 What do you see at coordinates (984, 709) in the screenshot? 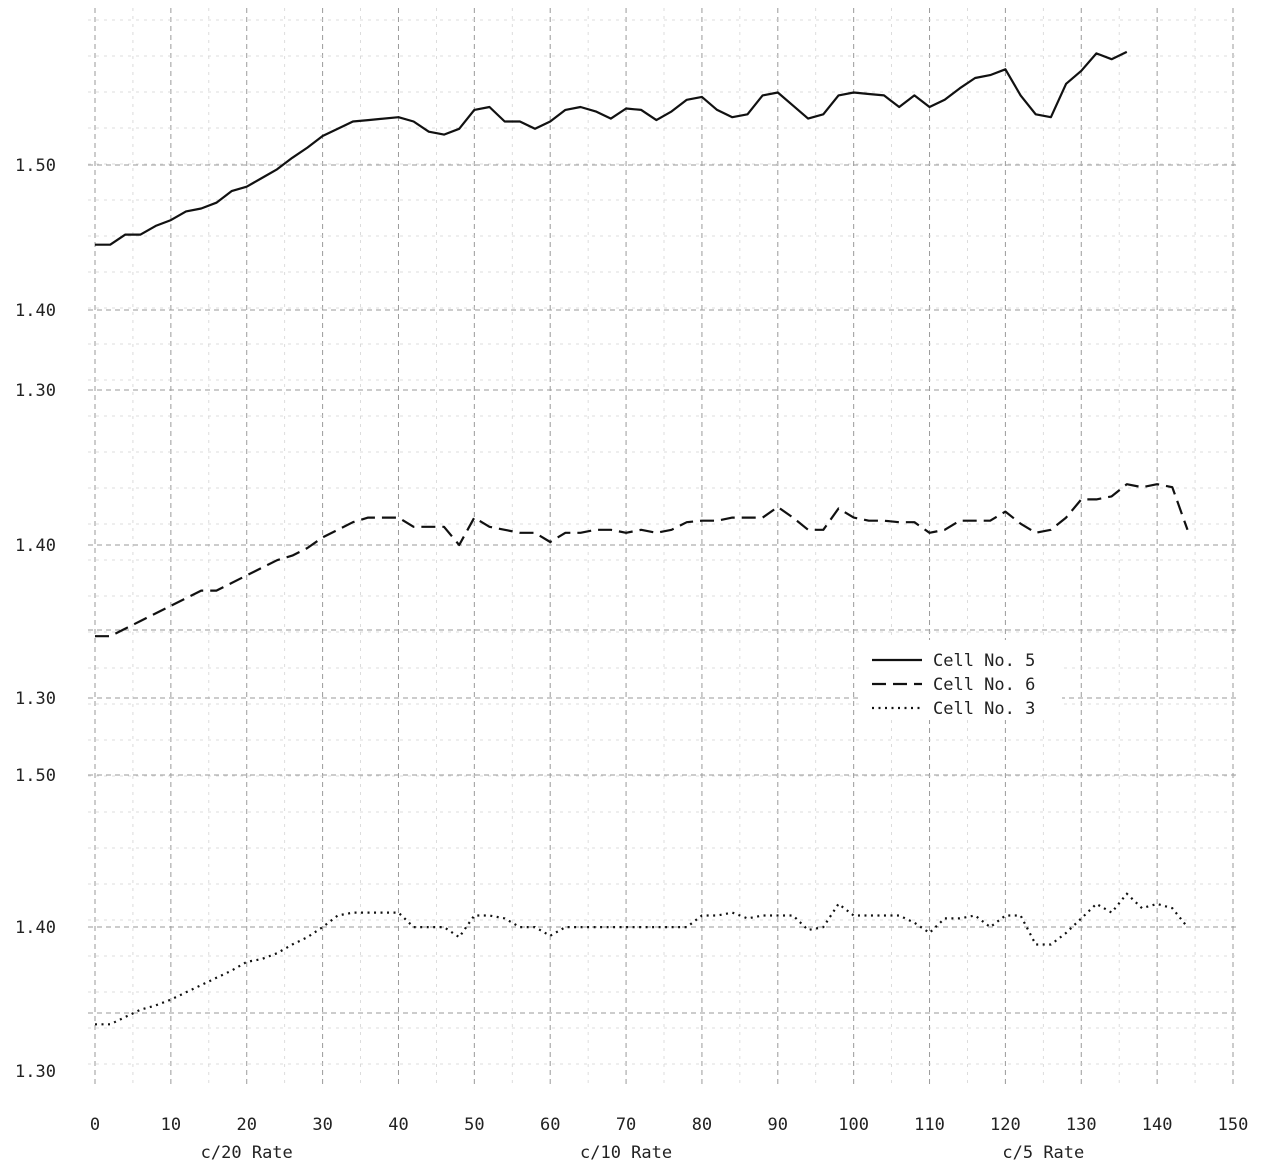
I see `legend-label: Cell No. 3` at bounding box center [984, 709].